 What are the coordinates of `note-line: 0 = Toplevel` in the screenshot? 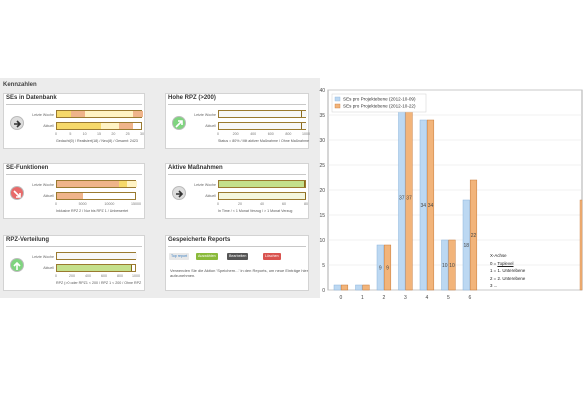 It's located at (507, 264).